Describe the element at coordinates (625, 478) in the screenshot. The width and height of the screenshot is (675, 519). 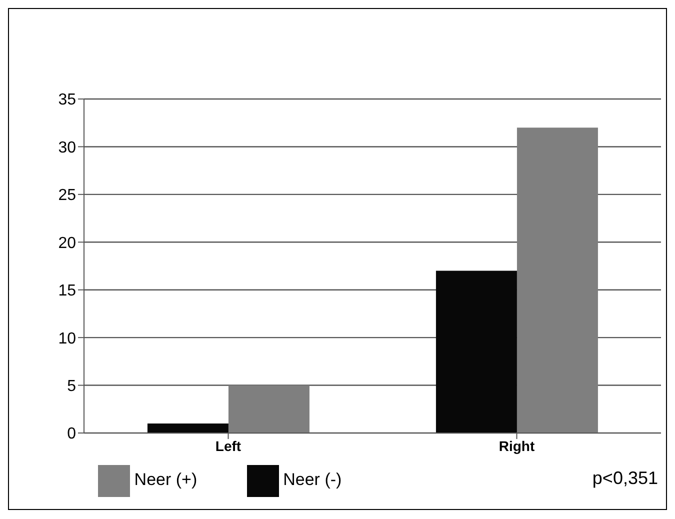
I see `text: p<0,351` at that location.